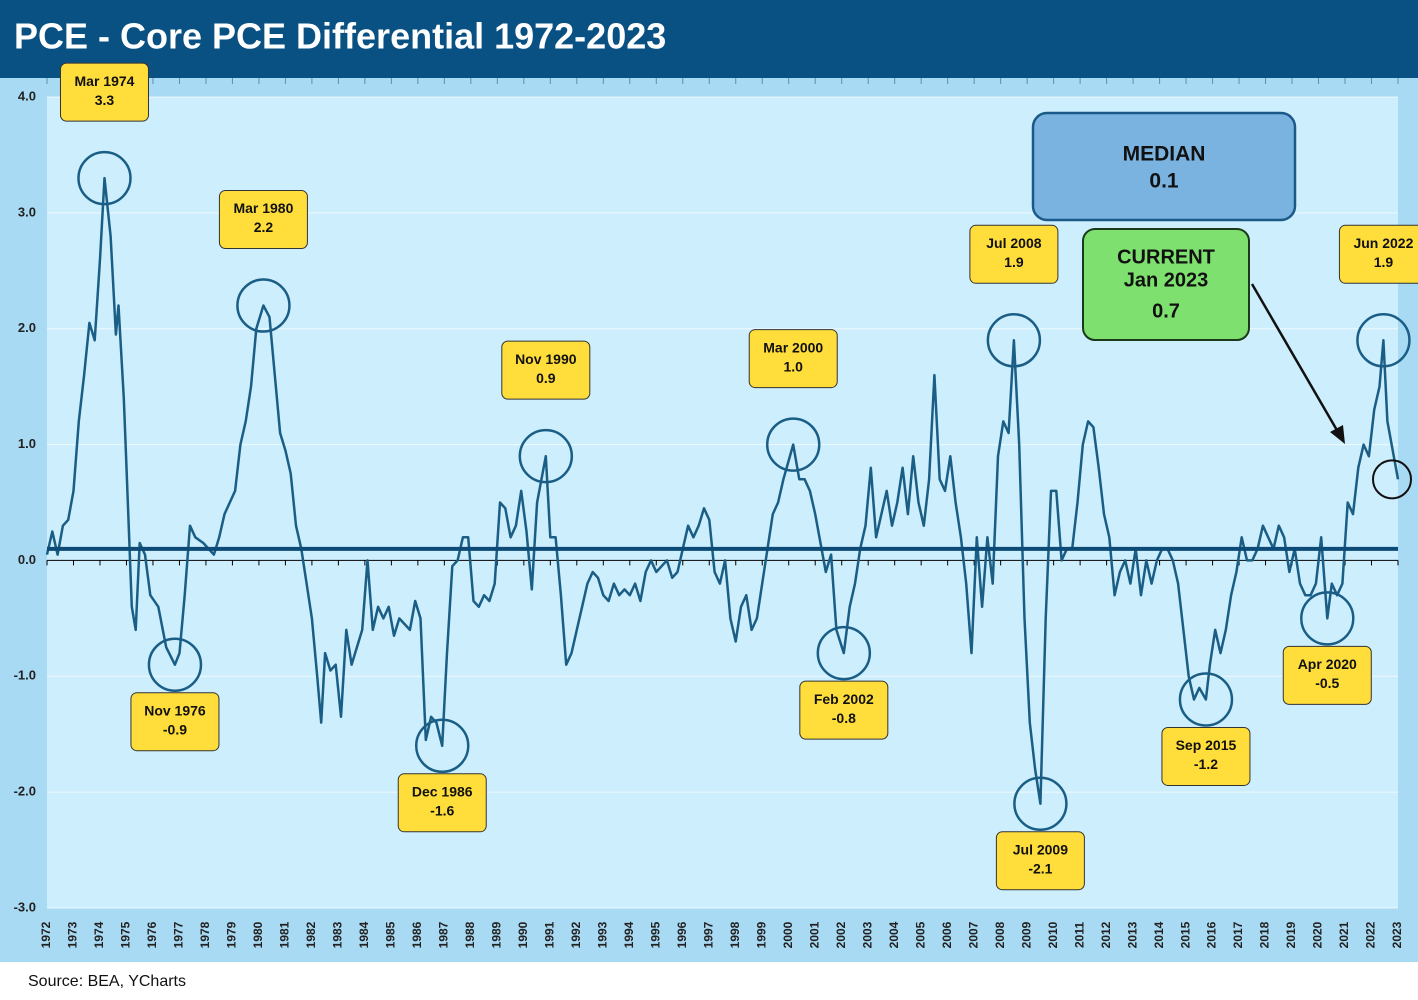  What do you see at coordinates (179, 934) in the screenshot?
I see `x-tick-label: 1977` at bounding box center [179, 934].